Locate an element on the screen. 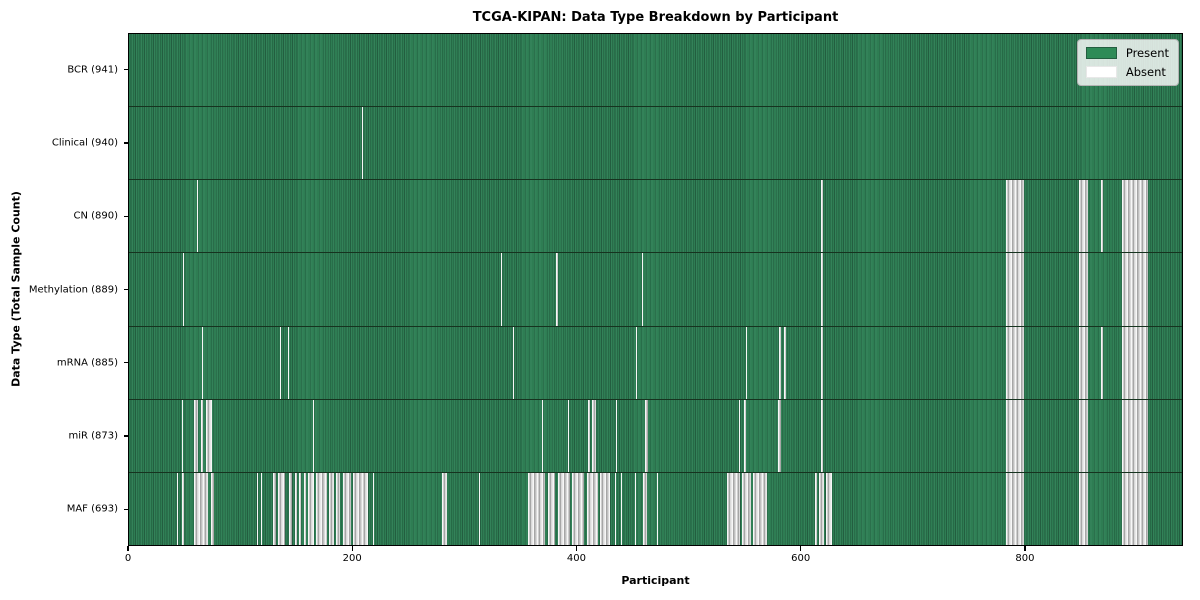 This screenshot has height=600, width=1200. x-tick-label: 600 is located at coordinates (801, 558).